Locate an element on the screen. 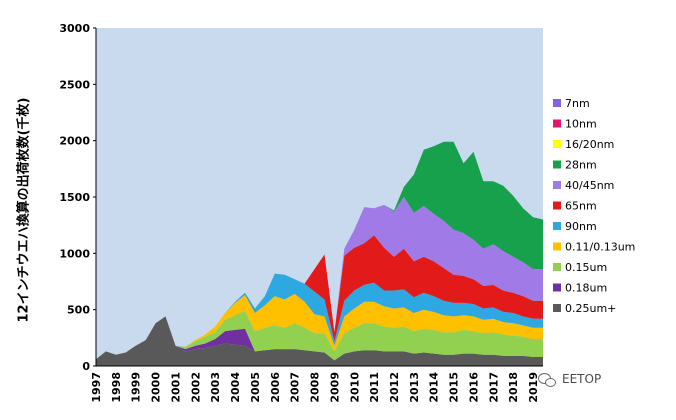 Image resolution: width=676 pixels, height=420 pixels. x-tick-label: 2003 is located at coordinates (215, 387).